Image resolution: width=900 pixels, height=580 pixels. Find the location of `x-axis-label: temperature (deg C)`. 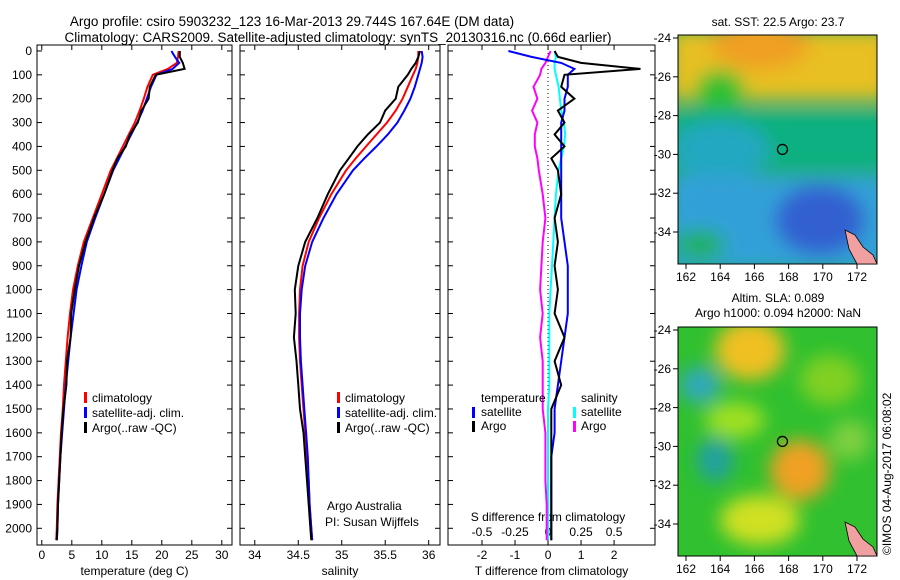

x-axis-label: temperature (deg C) is located at coordinates (134, 571).